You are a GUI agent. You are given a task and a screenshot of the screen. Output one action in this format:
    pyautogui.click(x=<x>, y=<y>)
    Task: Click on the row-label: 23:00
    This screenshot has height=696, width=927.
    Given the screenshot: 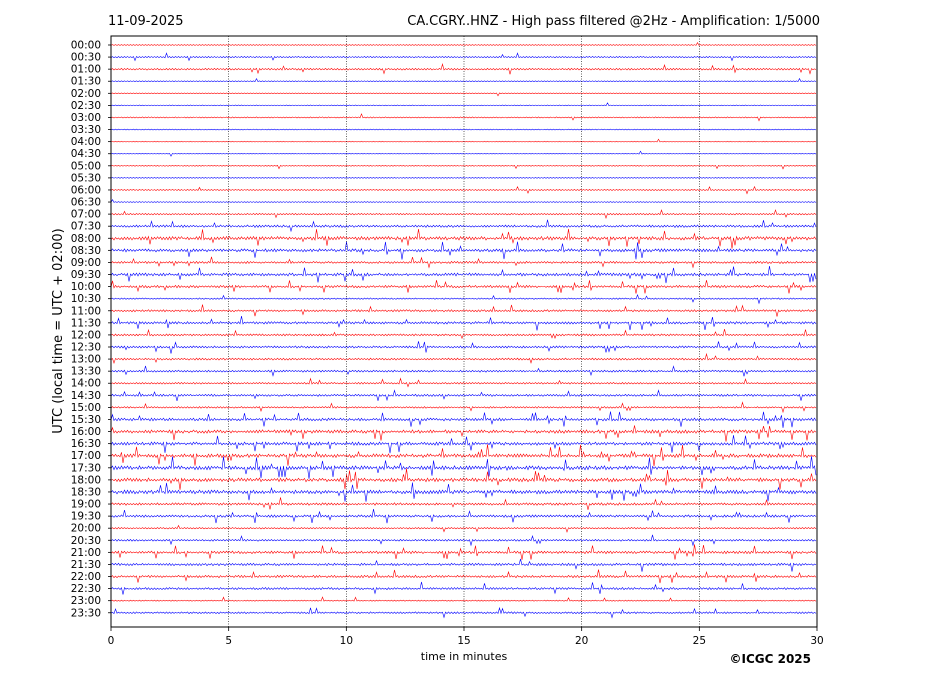 What is the action you would take?
    pyautogui.click(x=86, y=601)
    